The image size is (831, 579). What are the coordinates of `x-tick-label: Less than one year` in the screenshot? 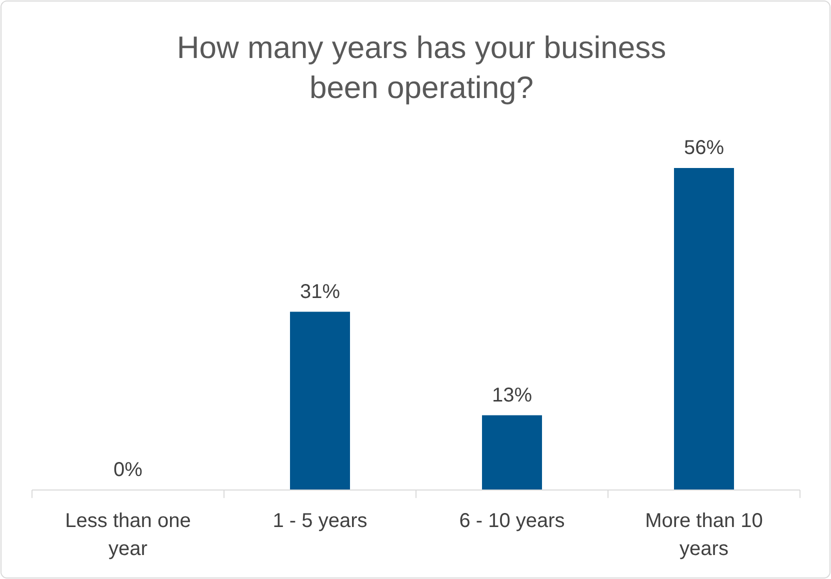 It's located at (128, 535).